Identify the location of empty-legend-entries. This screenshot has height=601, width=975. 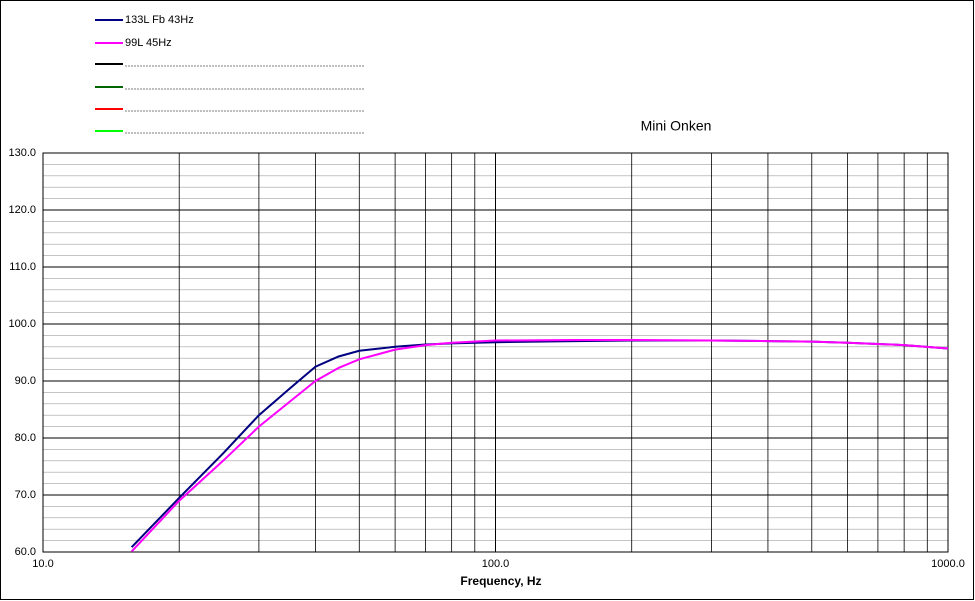
(230, 98).